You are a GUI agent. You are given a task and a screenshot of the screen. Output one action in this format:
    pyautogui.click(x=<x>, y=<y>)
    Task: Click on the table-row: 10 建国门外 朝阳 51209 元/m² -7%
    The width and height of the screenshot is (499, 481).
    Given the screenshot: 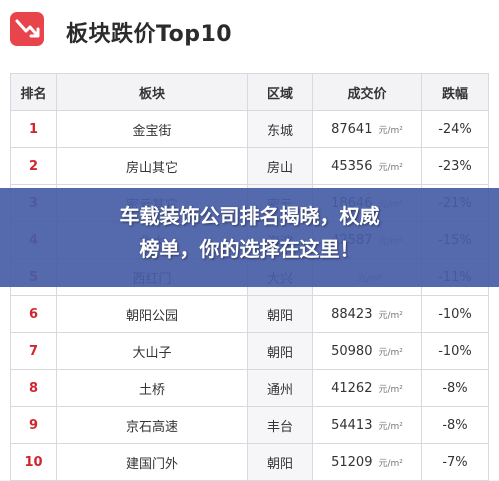 What is the action you would take?
    pyautogui.click(x=249, y=462)
    